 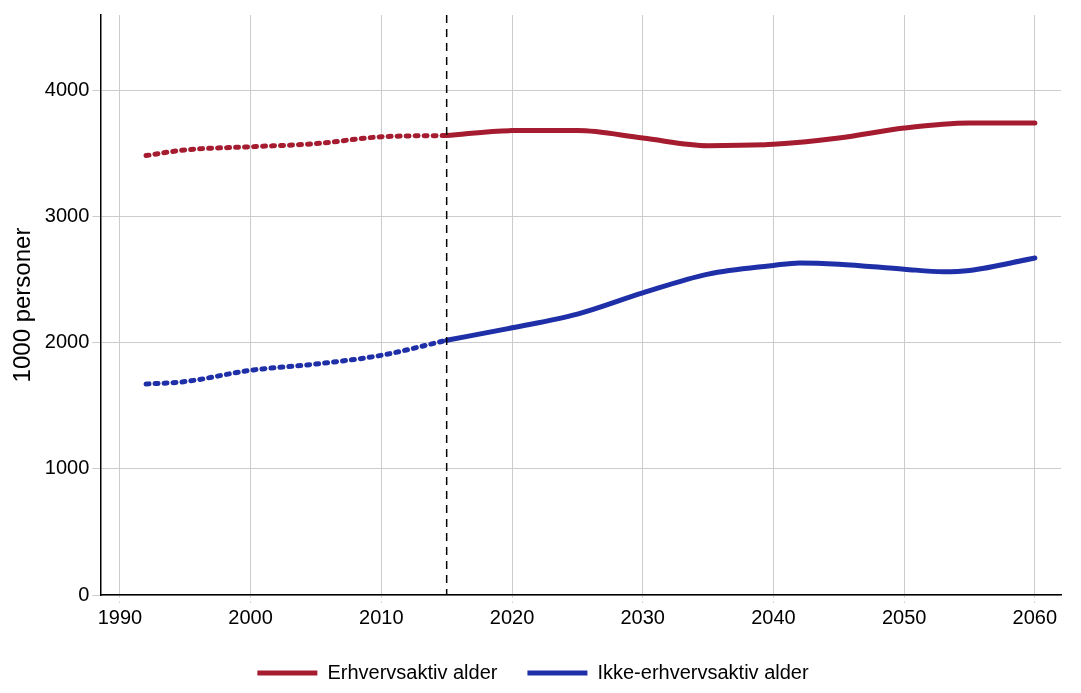 What do you see at coordinates (904, 616) in the screenshot?
I see `x-tick-label: 2050` at bounding box center [904, 616].